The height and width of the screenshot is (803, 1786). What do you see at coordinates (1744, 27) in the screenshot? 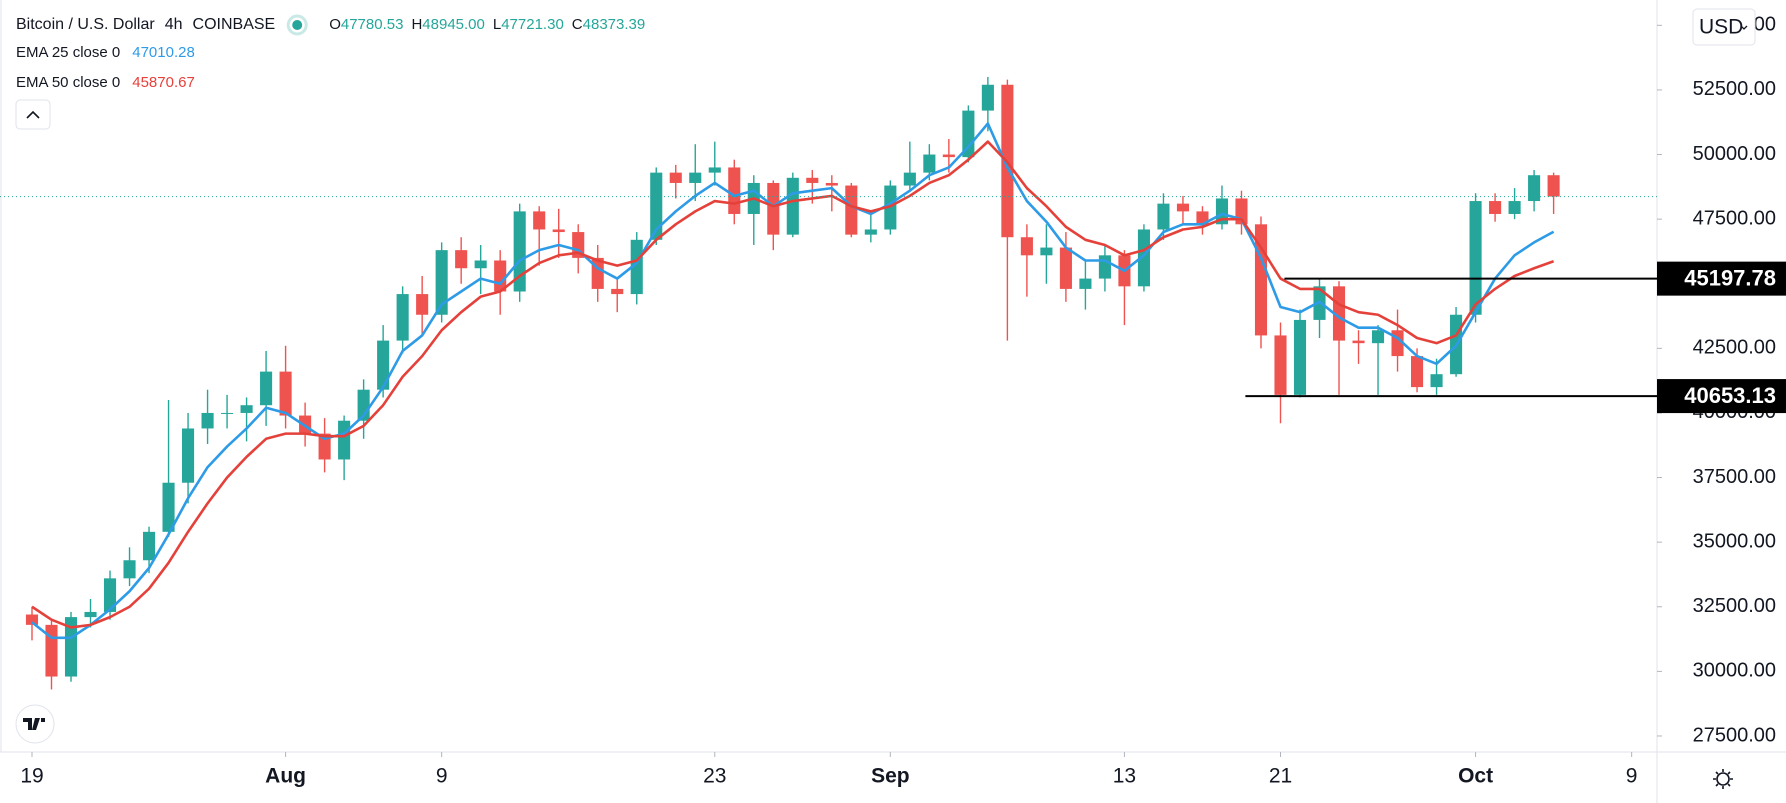
I see `currency-chevron` at bounding box center [1744, 27].